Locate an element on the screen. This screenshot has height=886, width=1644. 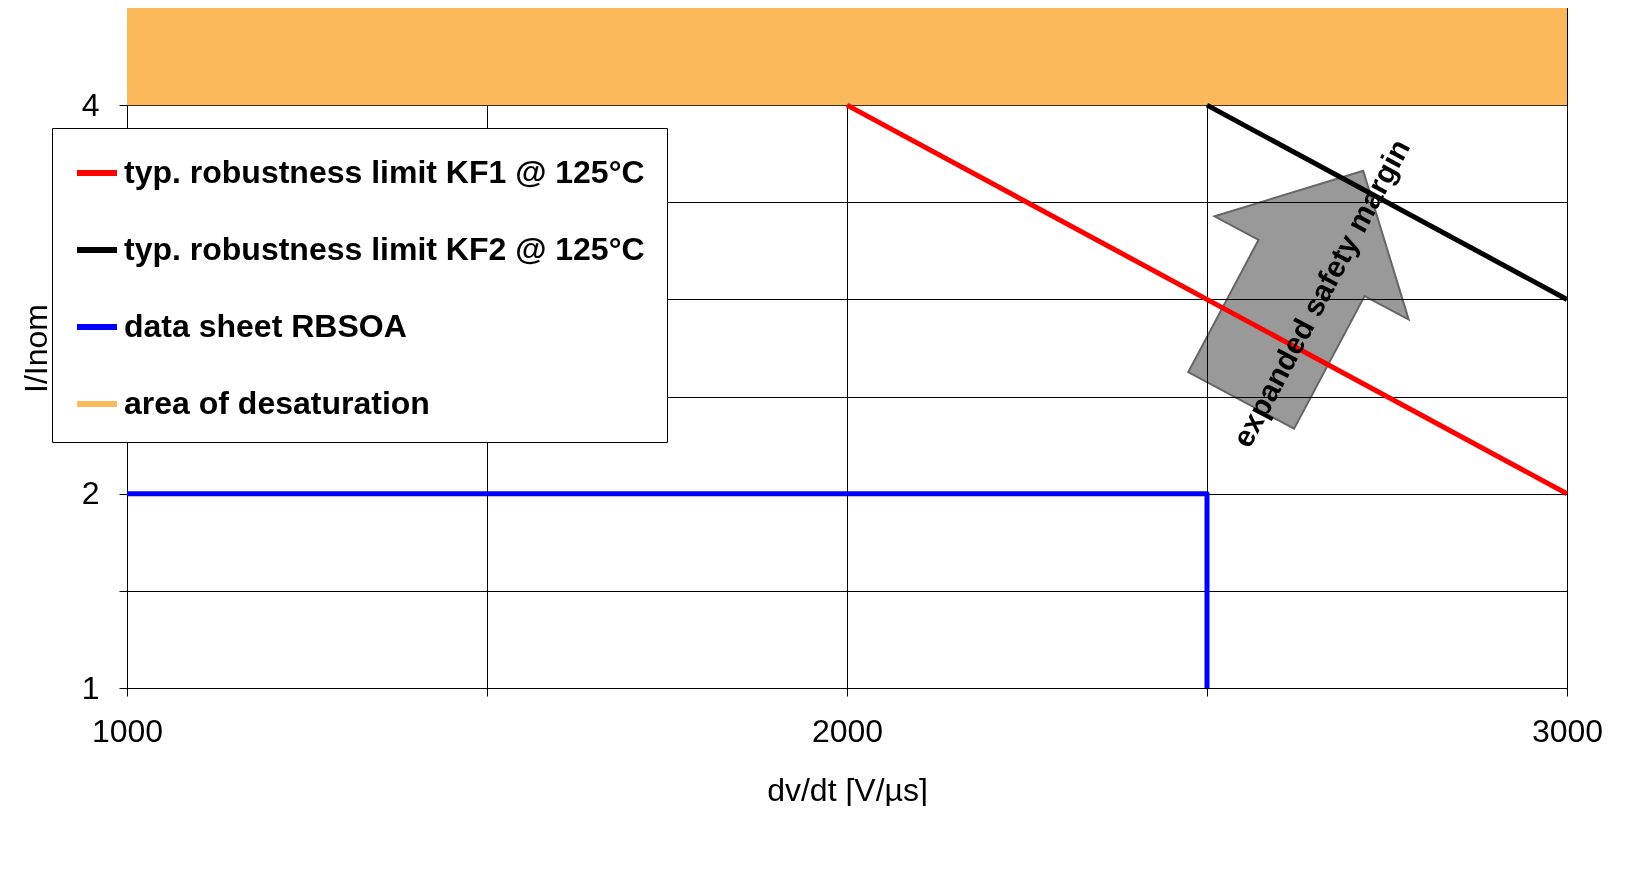
y-axis-title: I/Inom is located at coordinates (35, 348).